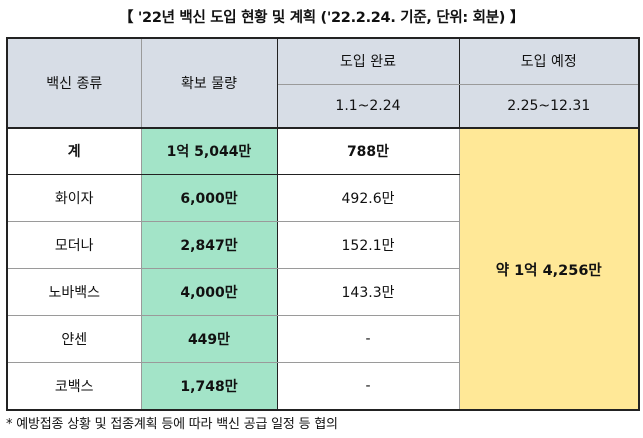 The image size is (643, 438). Describe the element at coordinates (74, 244) in the screenshot. I see `vaccine-name: 모더나` at that location.